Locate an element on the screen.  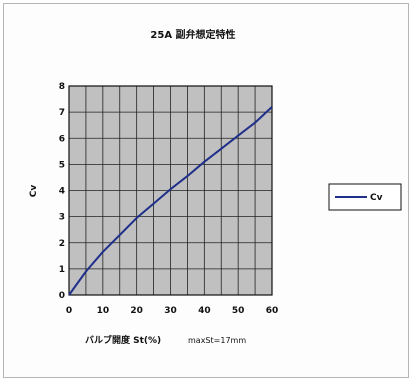
y-tick-label: 7 is located at coordinates (62, 113).